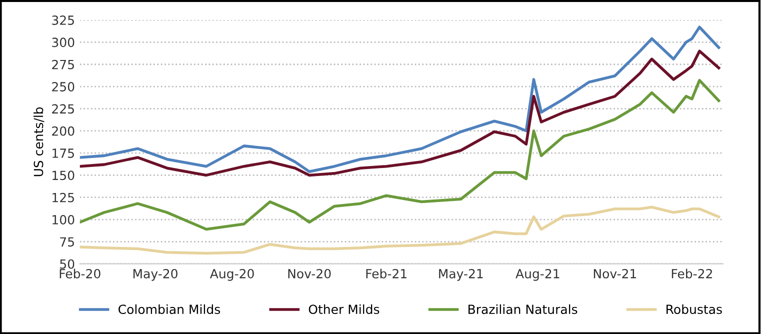 The height and width of the screenshot is (334, 761). What do you see at coordinates (461, 274) in the screenshot?
I see `x-tick-label: May-21` at bounding box center [461, 274].